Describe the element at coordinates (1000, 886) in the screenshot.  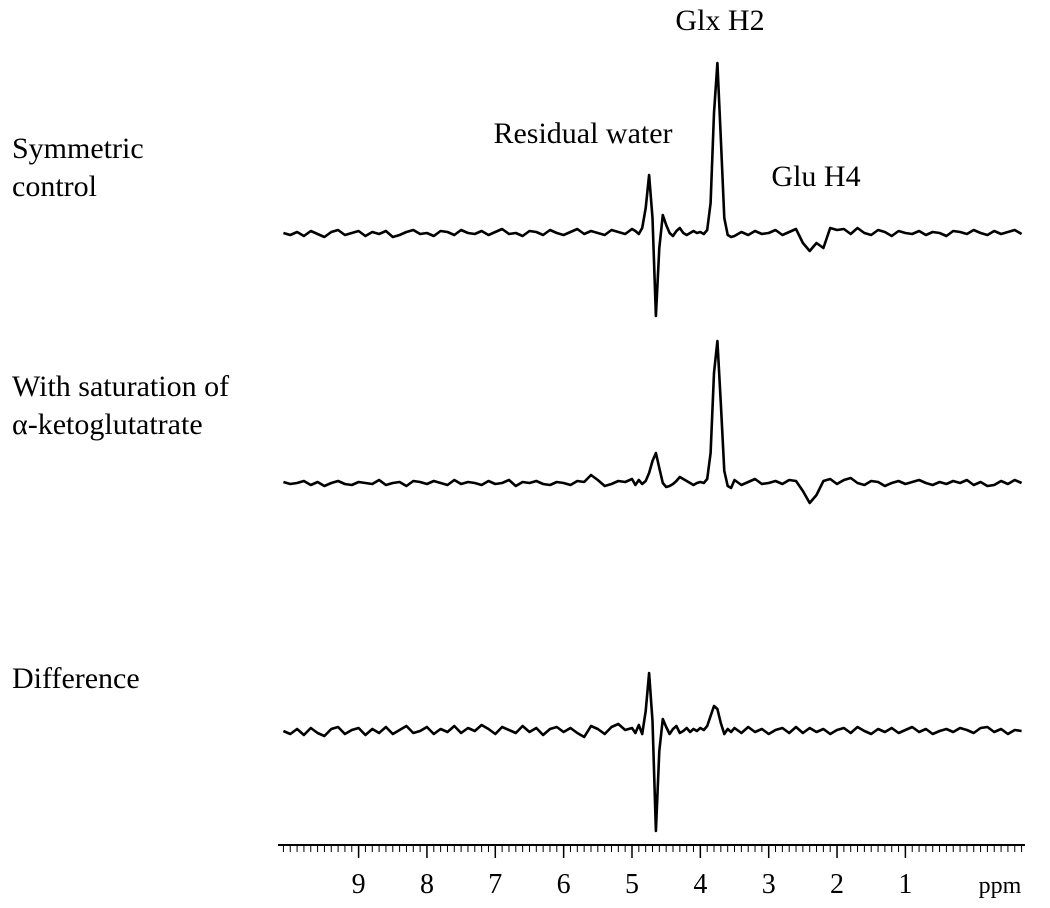
I see `x-axis-label: ppm` at that location.